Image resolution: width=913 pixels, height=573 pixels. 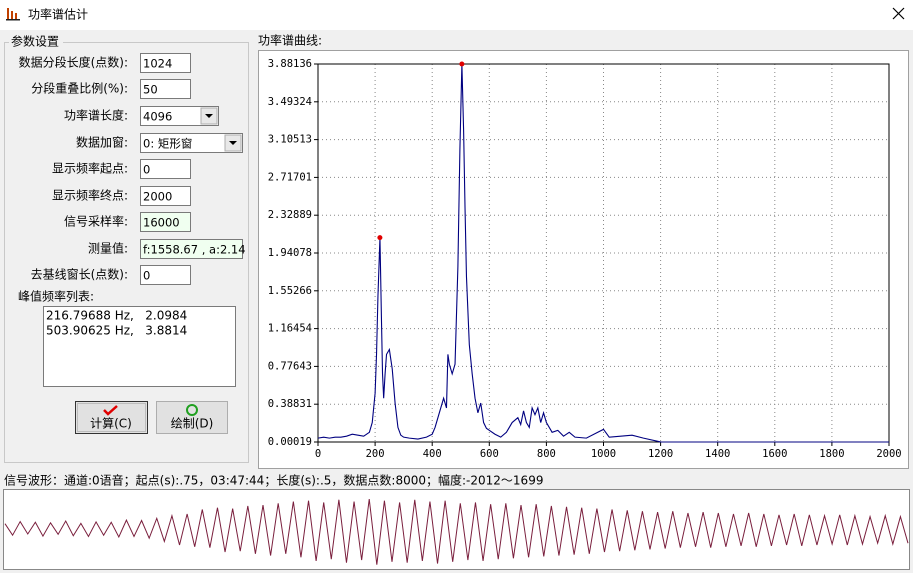 What do you see at coordinates (717, 454) in the screenshot?
I see `x-tick-label: 1400` at bounding box center [717, 454].